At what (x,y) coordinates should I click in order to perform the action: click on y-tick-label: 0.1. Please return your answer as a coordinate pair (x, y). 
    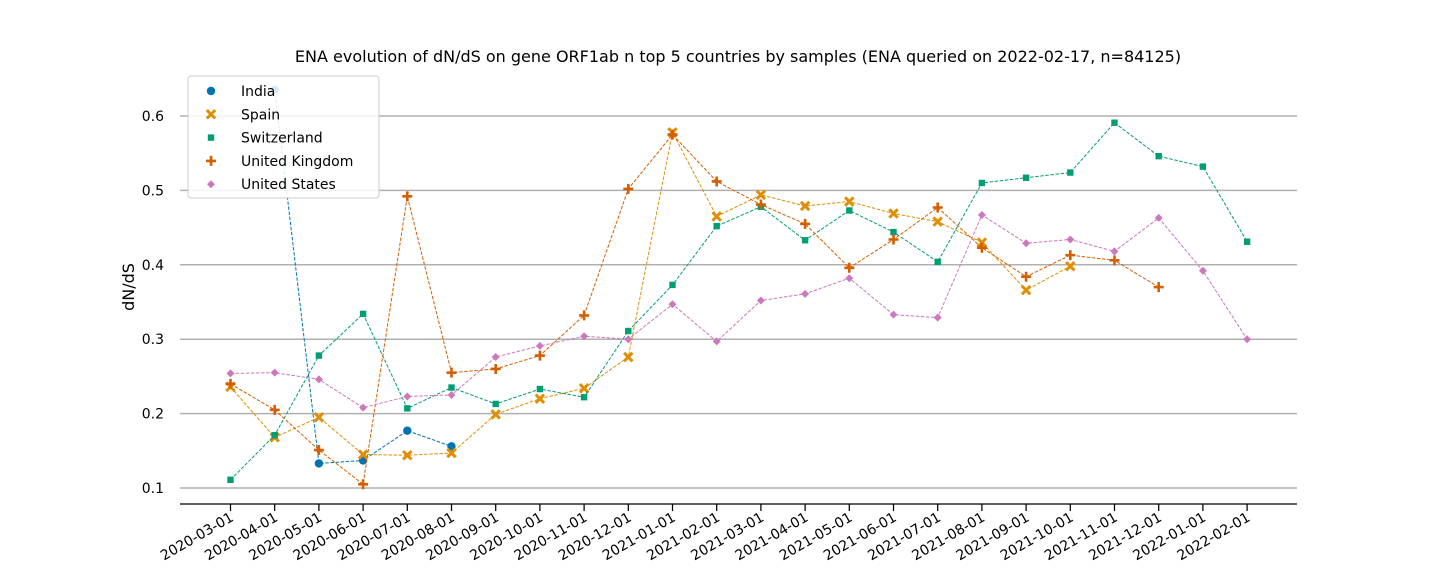
    Looking at the image, I should click on (153, 489).